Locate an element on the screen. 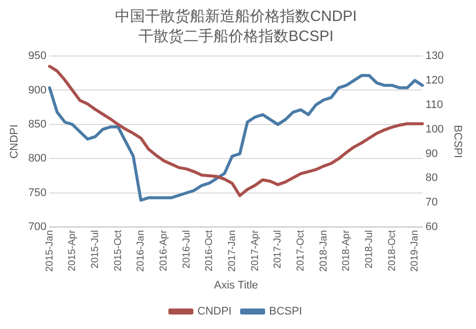  y-tick-label: 850 is located at coordinates (37, 124).